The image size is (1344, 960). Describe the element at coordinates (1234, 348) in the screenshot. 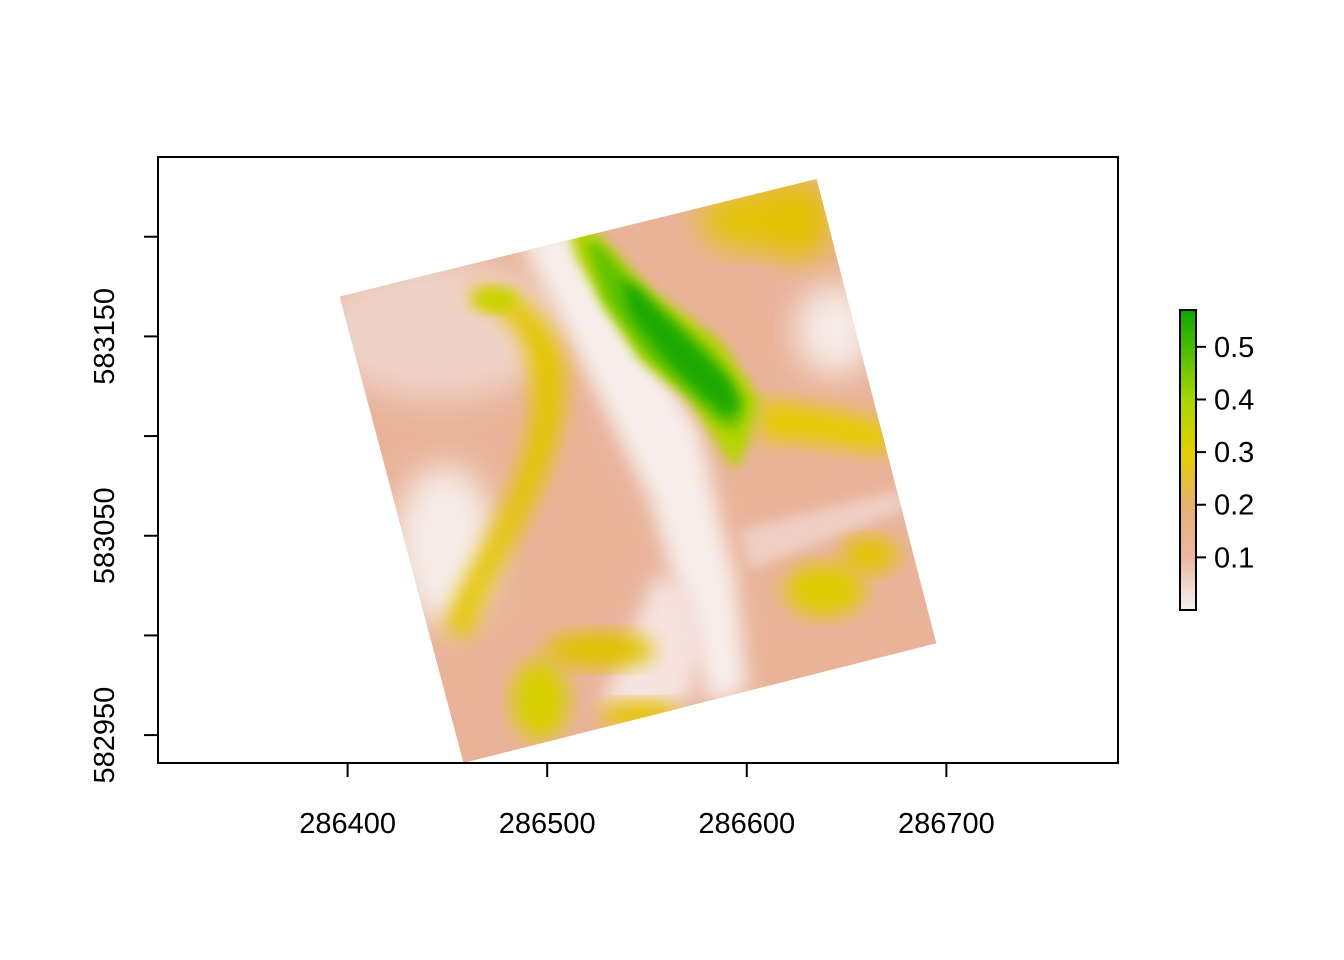

I see `legend-tick-label: 0.5` at that location.